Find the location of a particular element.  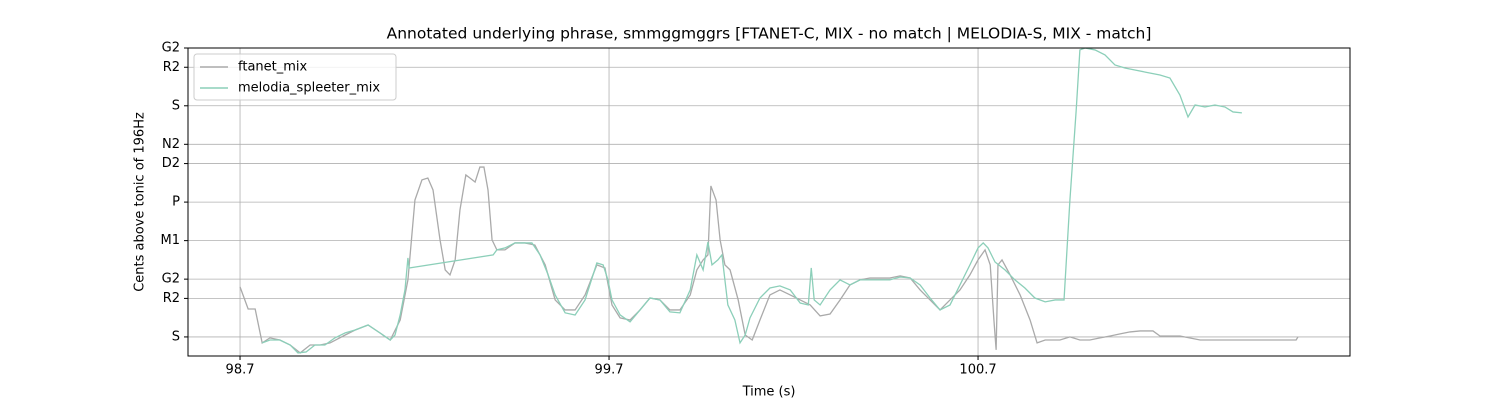

legend-label: ftanet_mix is located at coordinates (273, 67).